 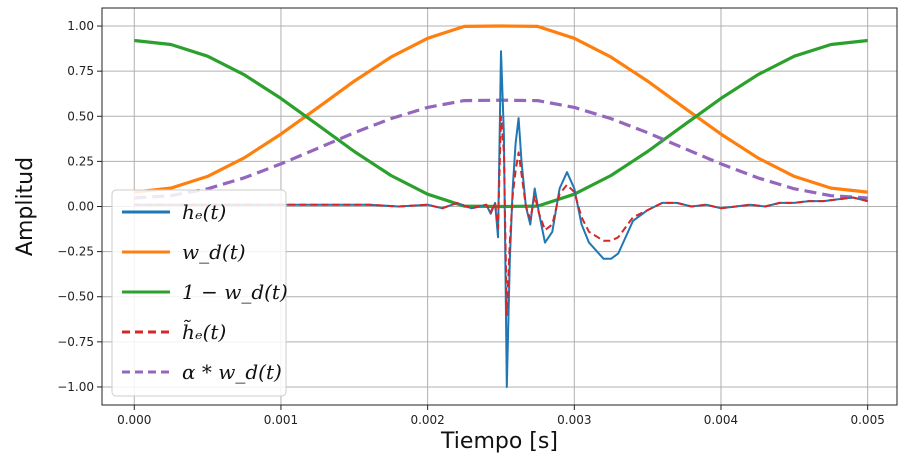 I want to click on legend-entry-label: 1 − w_d(t), so click(x=235, y=292).